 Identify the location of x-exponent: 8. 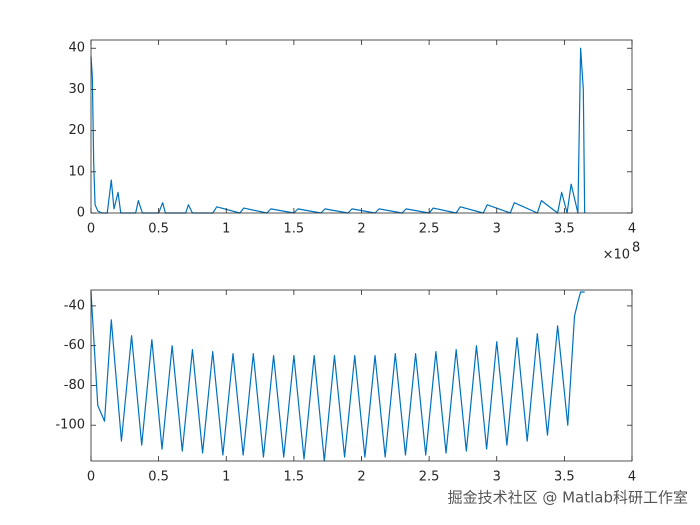
(636, 248).